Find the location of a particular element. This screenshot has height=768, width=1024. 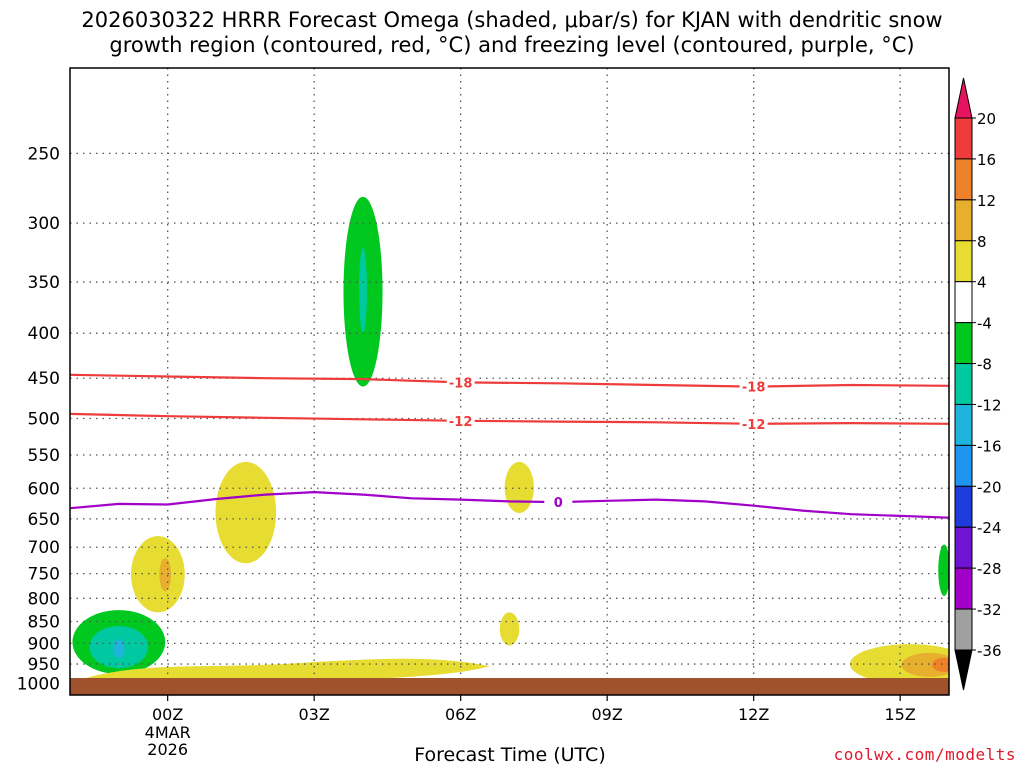

colorbar-label-5: -4 is located at coordinates (984, 324).